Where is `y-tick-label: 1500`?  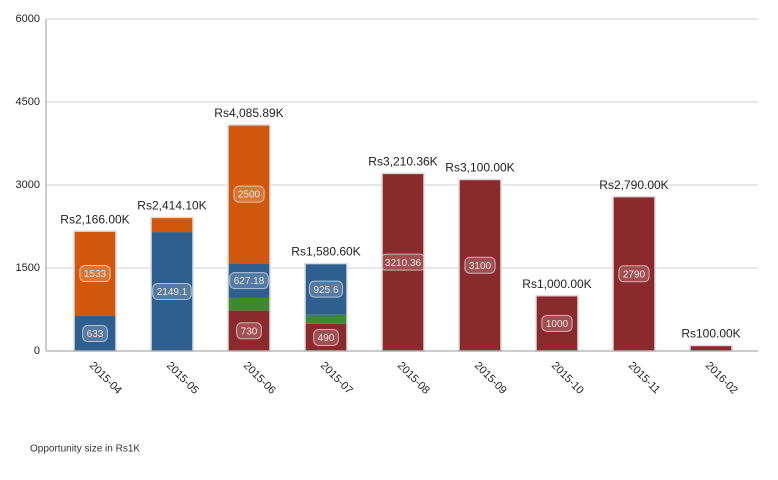
y-tick-label: 1500 is located at coordinates (28, 268).